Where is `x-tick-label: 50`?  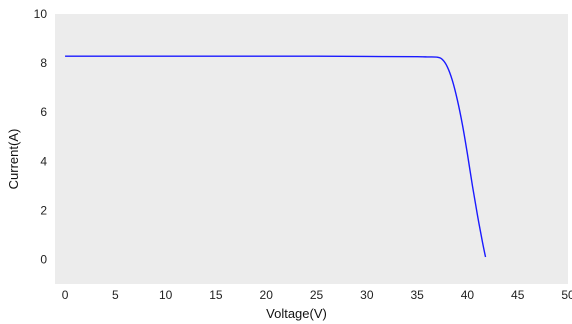
x-tick-label: 50 is located at coordinates (566, 295).